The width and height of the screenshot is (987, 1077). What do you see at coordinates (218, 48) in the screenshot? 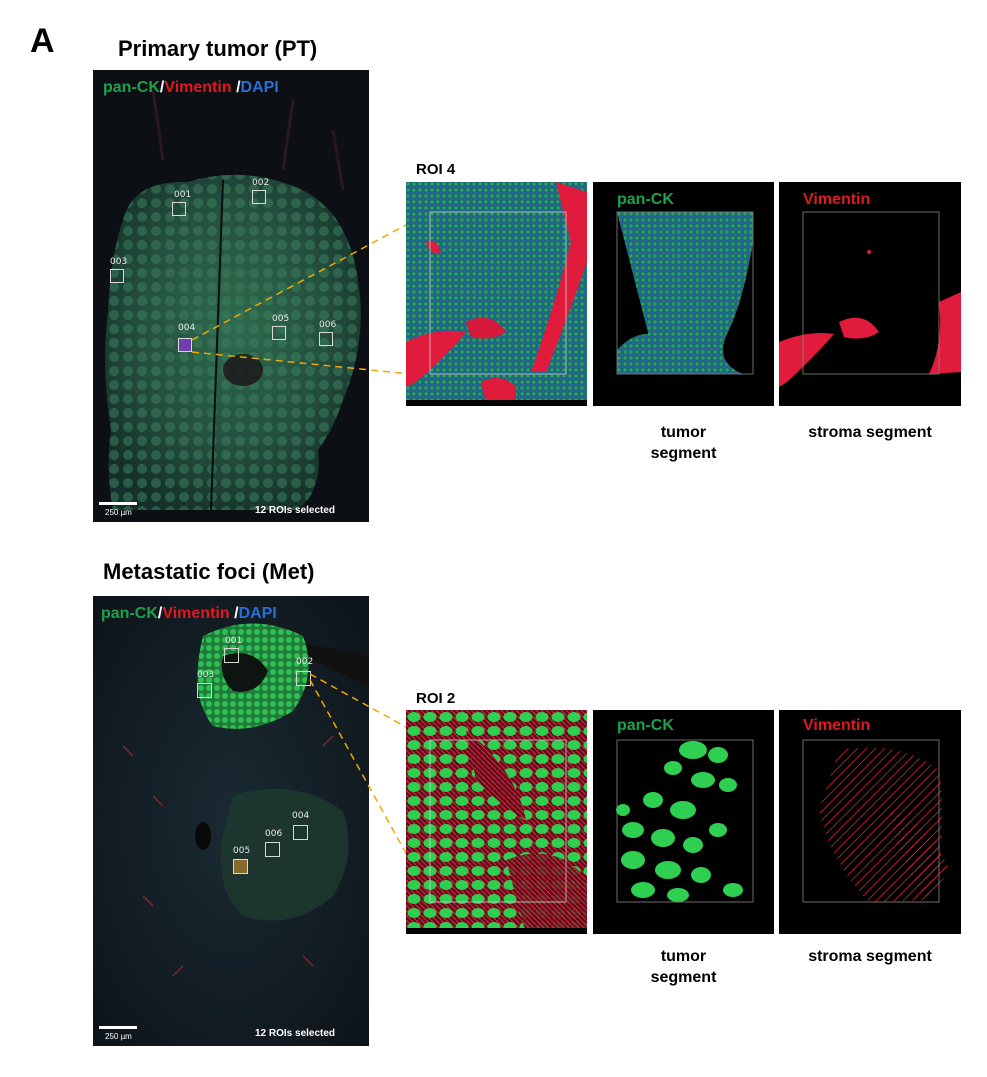
I see `primary-title: Primary tumor (PT)` at bounding box center [218, 48].